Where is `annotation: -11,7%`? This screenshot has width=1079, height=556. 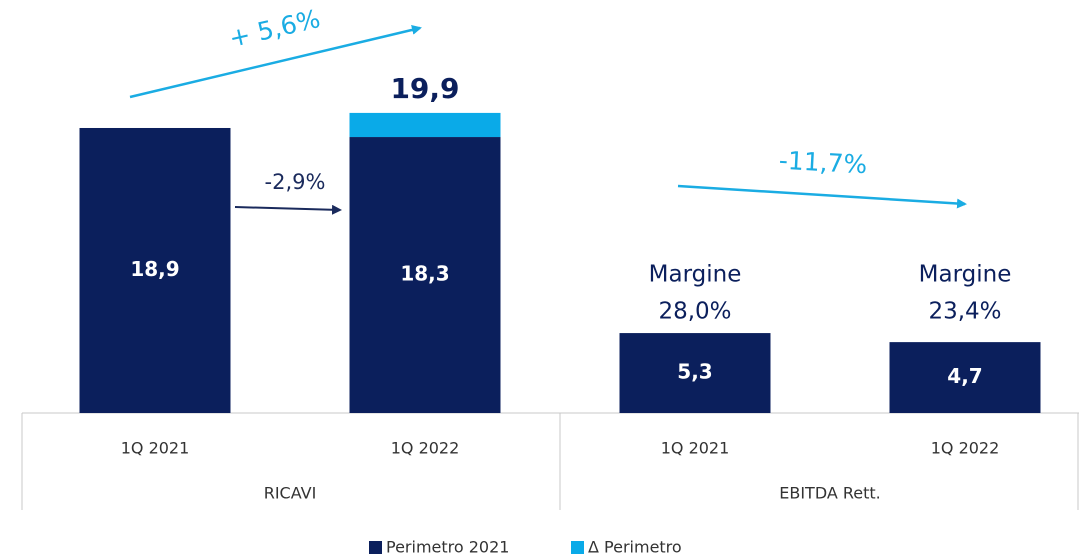 annotation: -11,7% is located at coordinates (823, 163).